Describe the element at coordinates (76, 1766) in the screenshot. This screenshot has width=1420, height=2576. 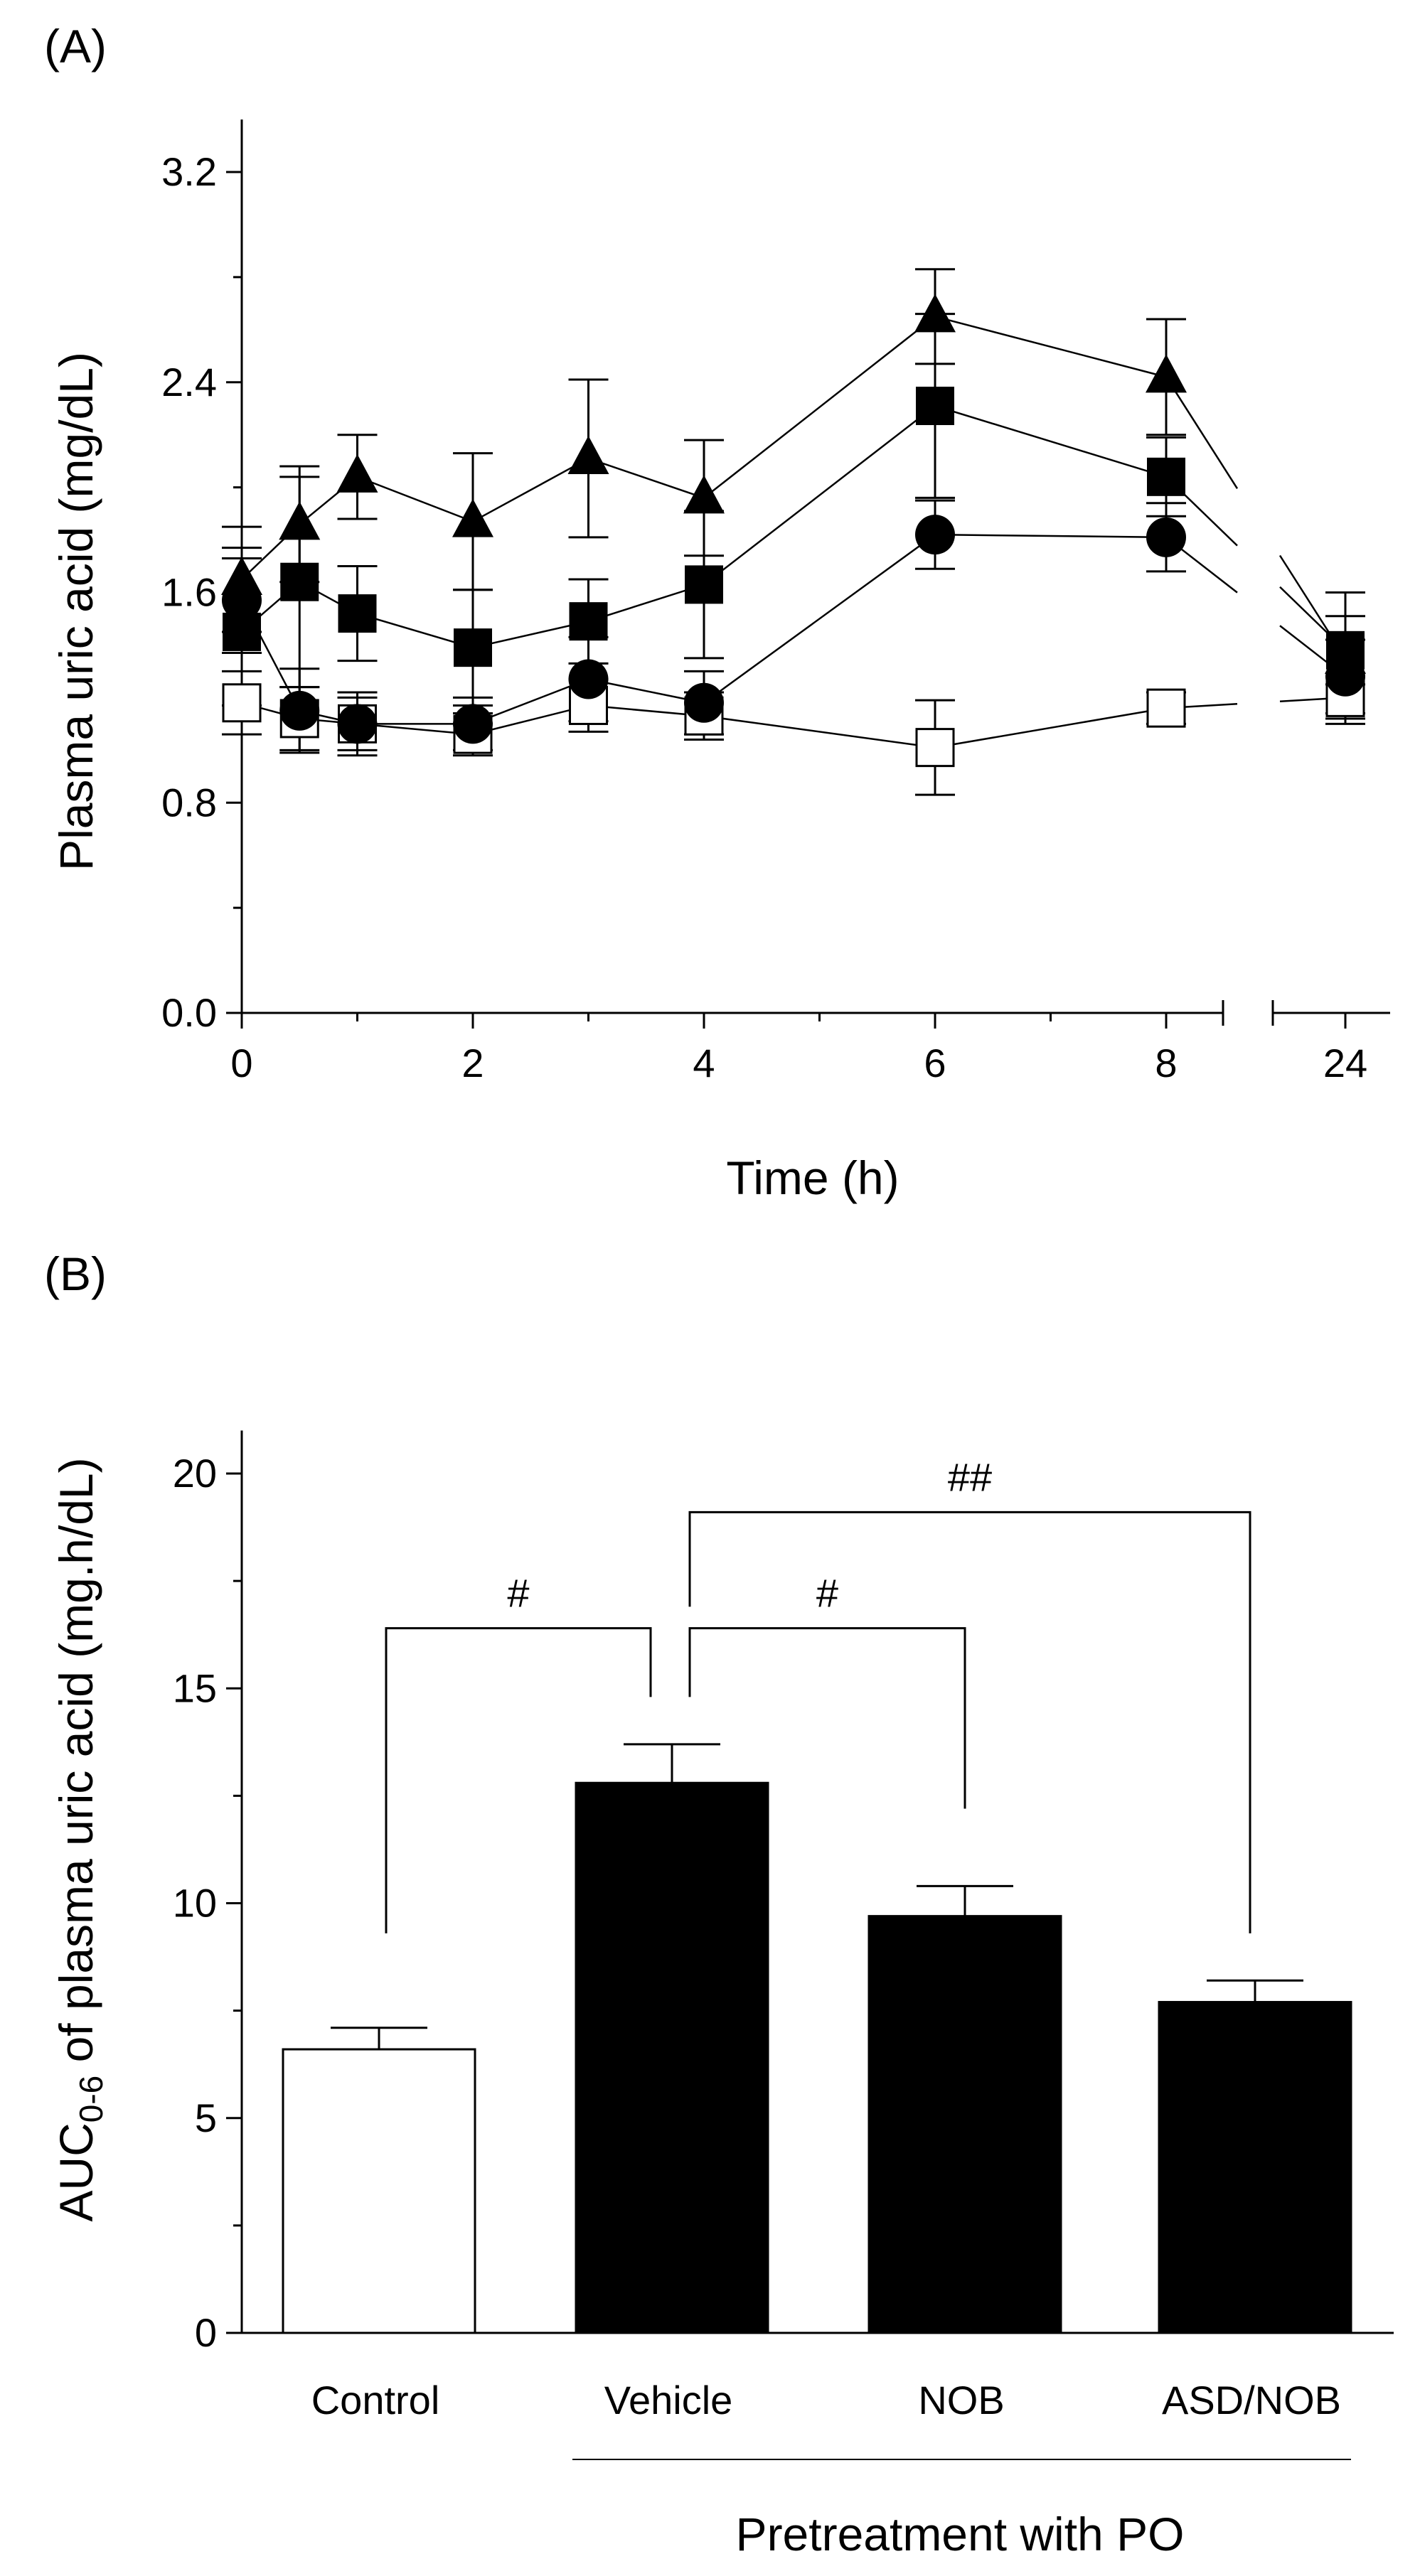
I see `y-label-rest: of plasma uric acid (mg.h/dL)` at that location.